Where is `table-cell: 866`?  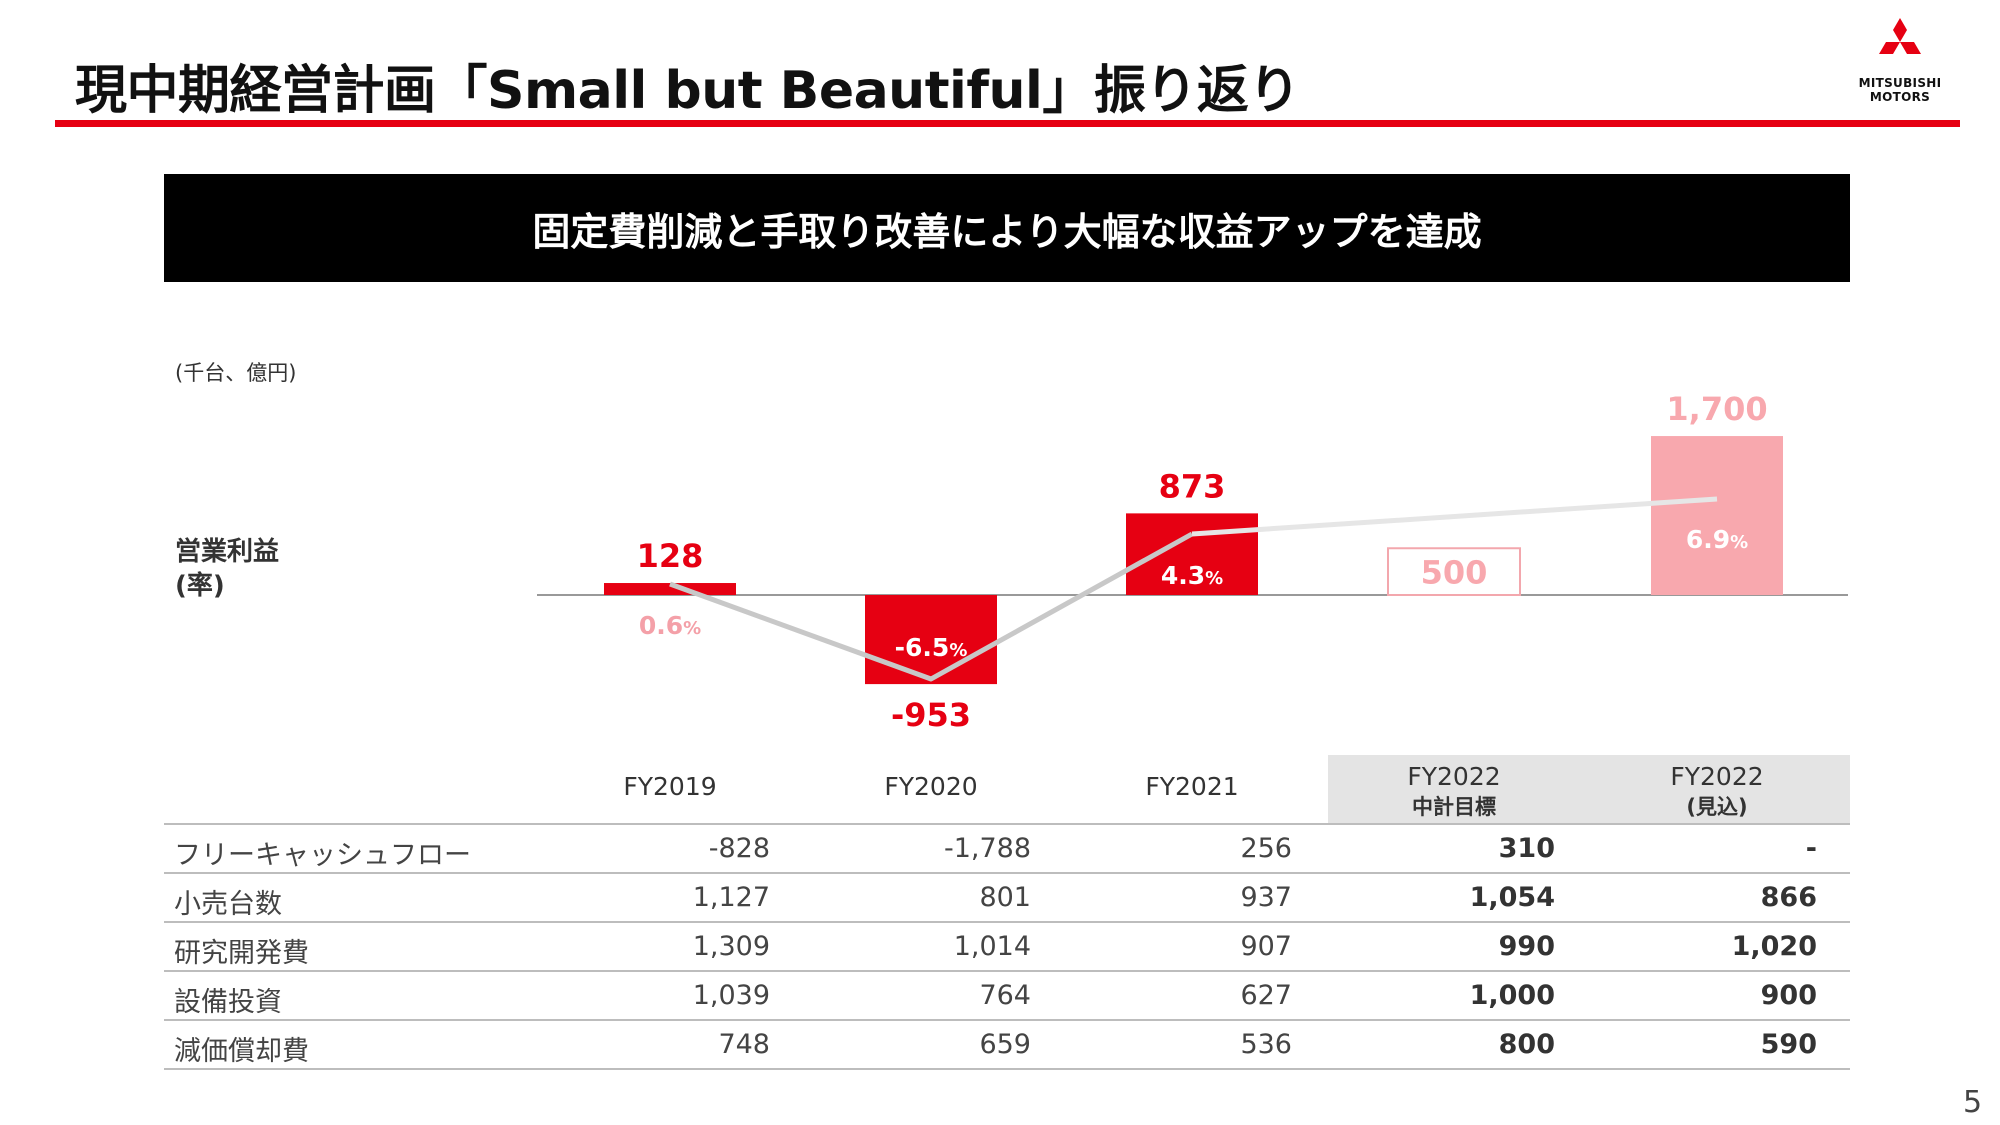 table-cell: 866 is located at coordinates (1788, 897).